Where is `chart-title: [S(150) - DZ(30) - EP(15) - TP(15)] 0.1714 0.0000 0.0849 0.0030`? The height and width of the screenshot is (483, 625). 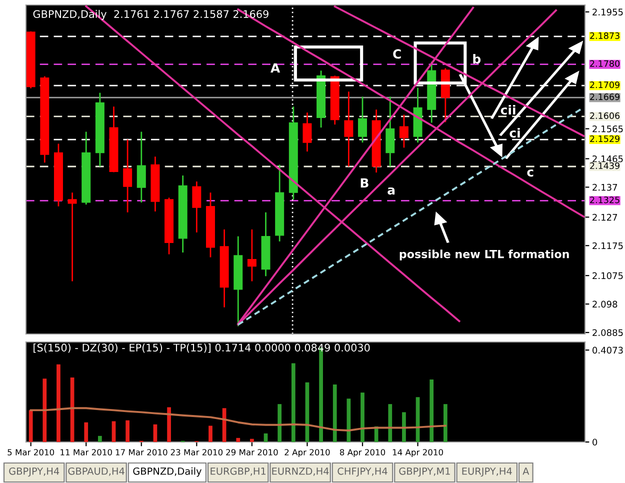 chart-title: [S(150) - DZ(30) - EP(15) - TP(15)] 0.1714 0.0000 0.0849 0.0030 is located at coordinates (202, 348).